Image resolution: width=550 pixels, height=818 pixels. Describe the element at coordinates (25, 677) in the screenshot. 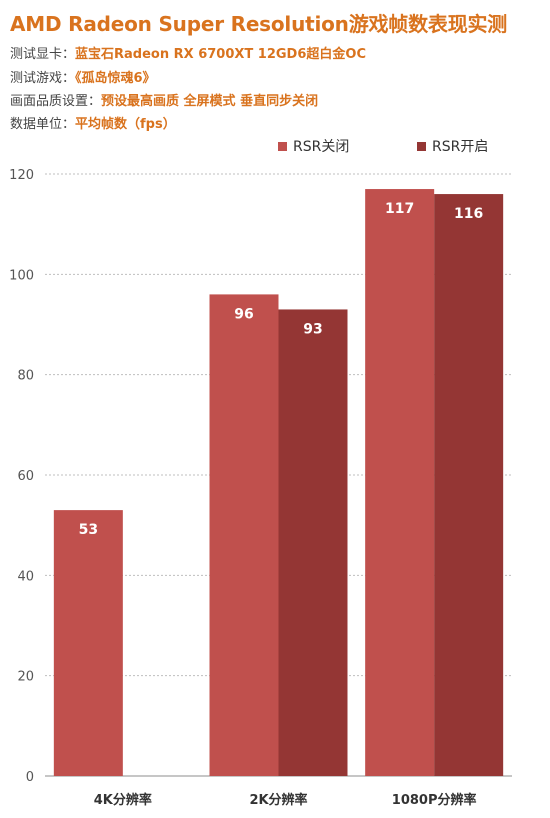

I see `y-tick-label: 20` at that location.